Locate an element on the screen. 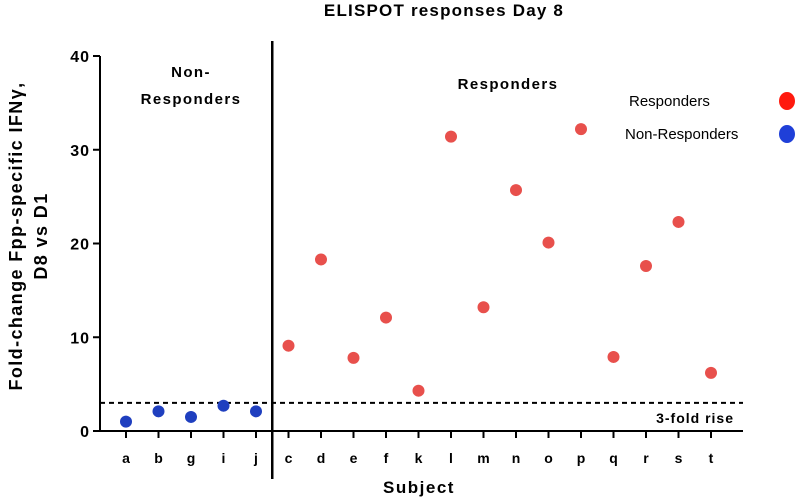 The width and height of the screenshot is (797, 499). y-tick-label: 30 is located at coordinates (80, 151).